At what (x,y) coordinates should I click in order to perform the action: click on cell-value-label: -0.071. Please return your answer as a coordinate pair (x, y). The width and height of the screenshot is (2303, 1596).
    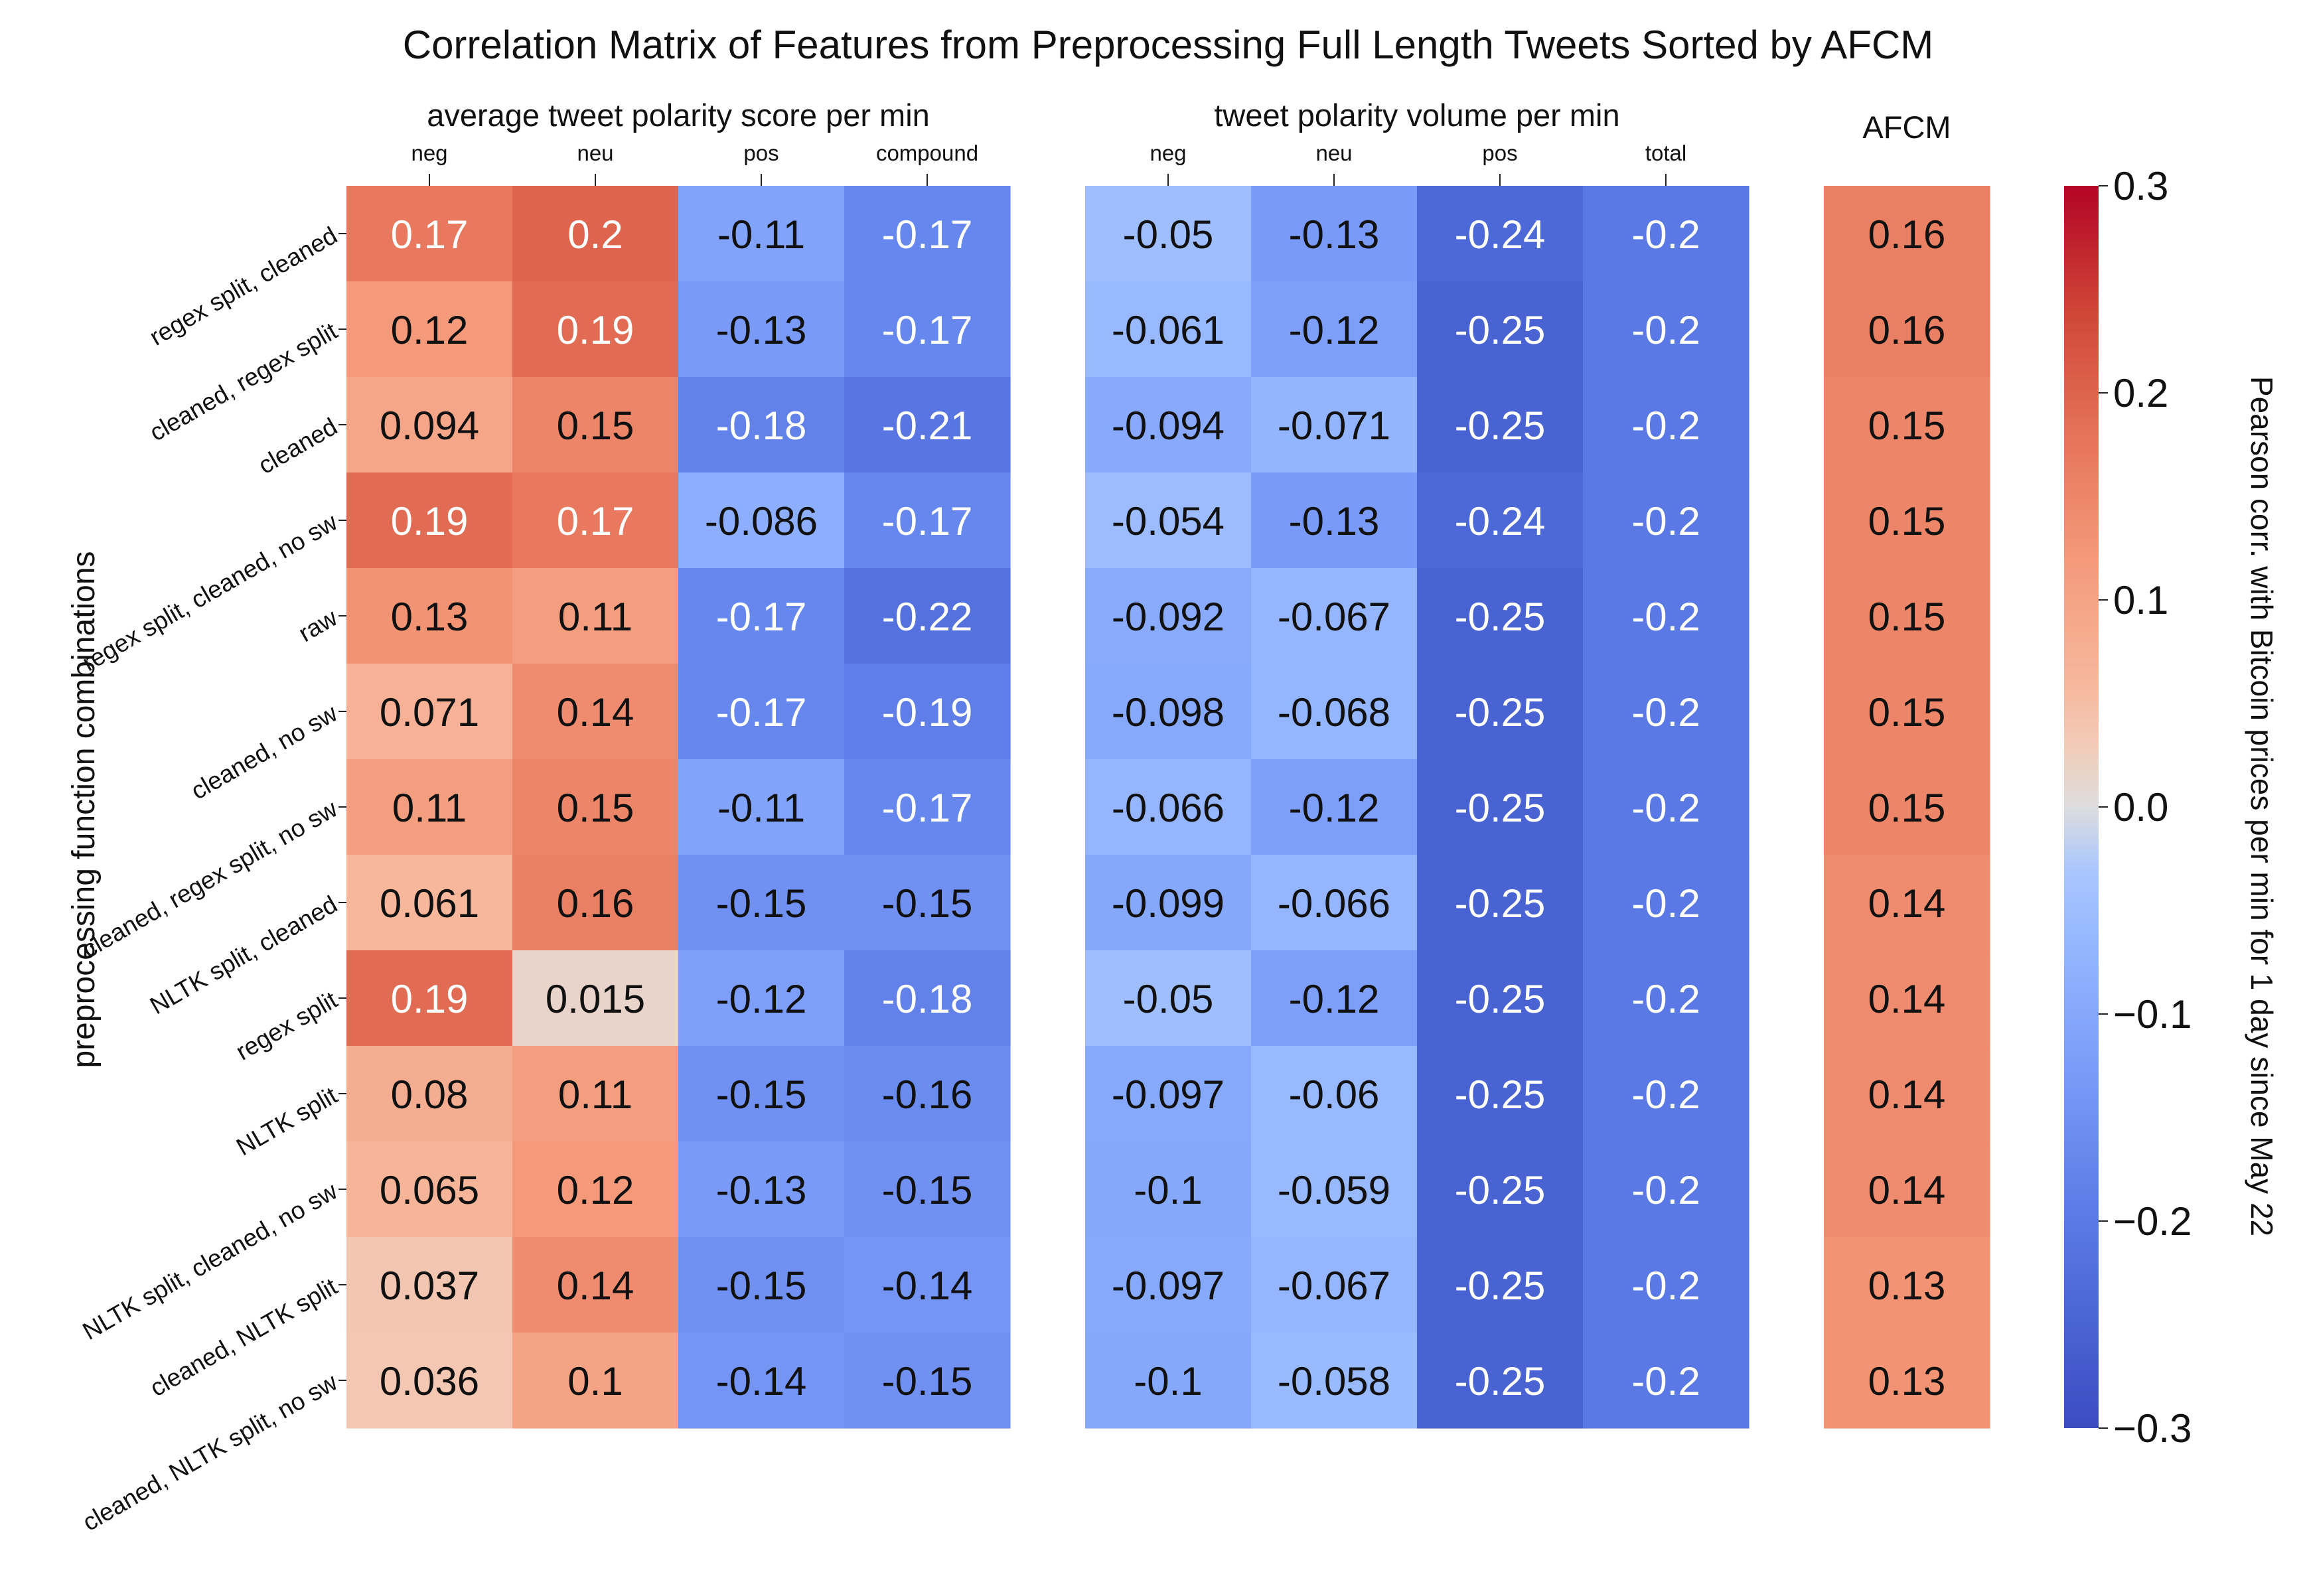
    Looking at the image, I should click on (1334, 426).